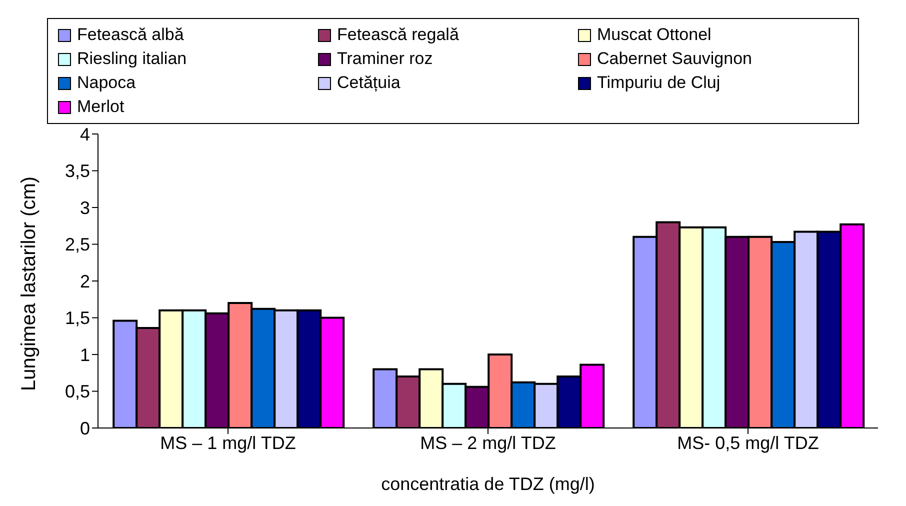 This screenshot has width=906, height=506. Describe the element at coordinates (77, 171) in the screenshot. I see `y-tick-label: 3,5` at that location.